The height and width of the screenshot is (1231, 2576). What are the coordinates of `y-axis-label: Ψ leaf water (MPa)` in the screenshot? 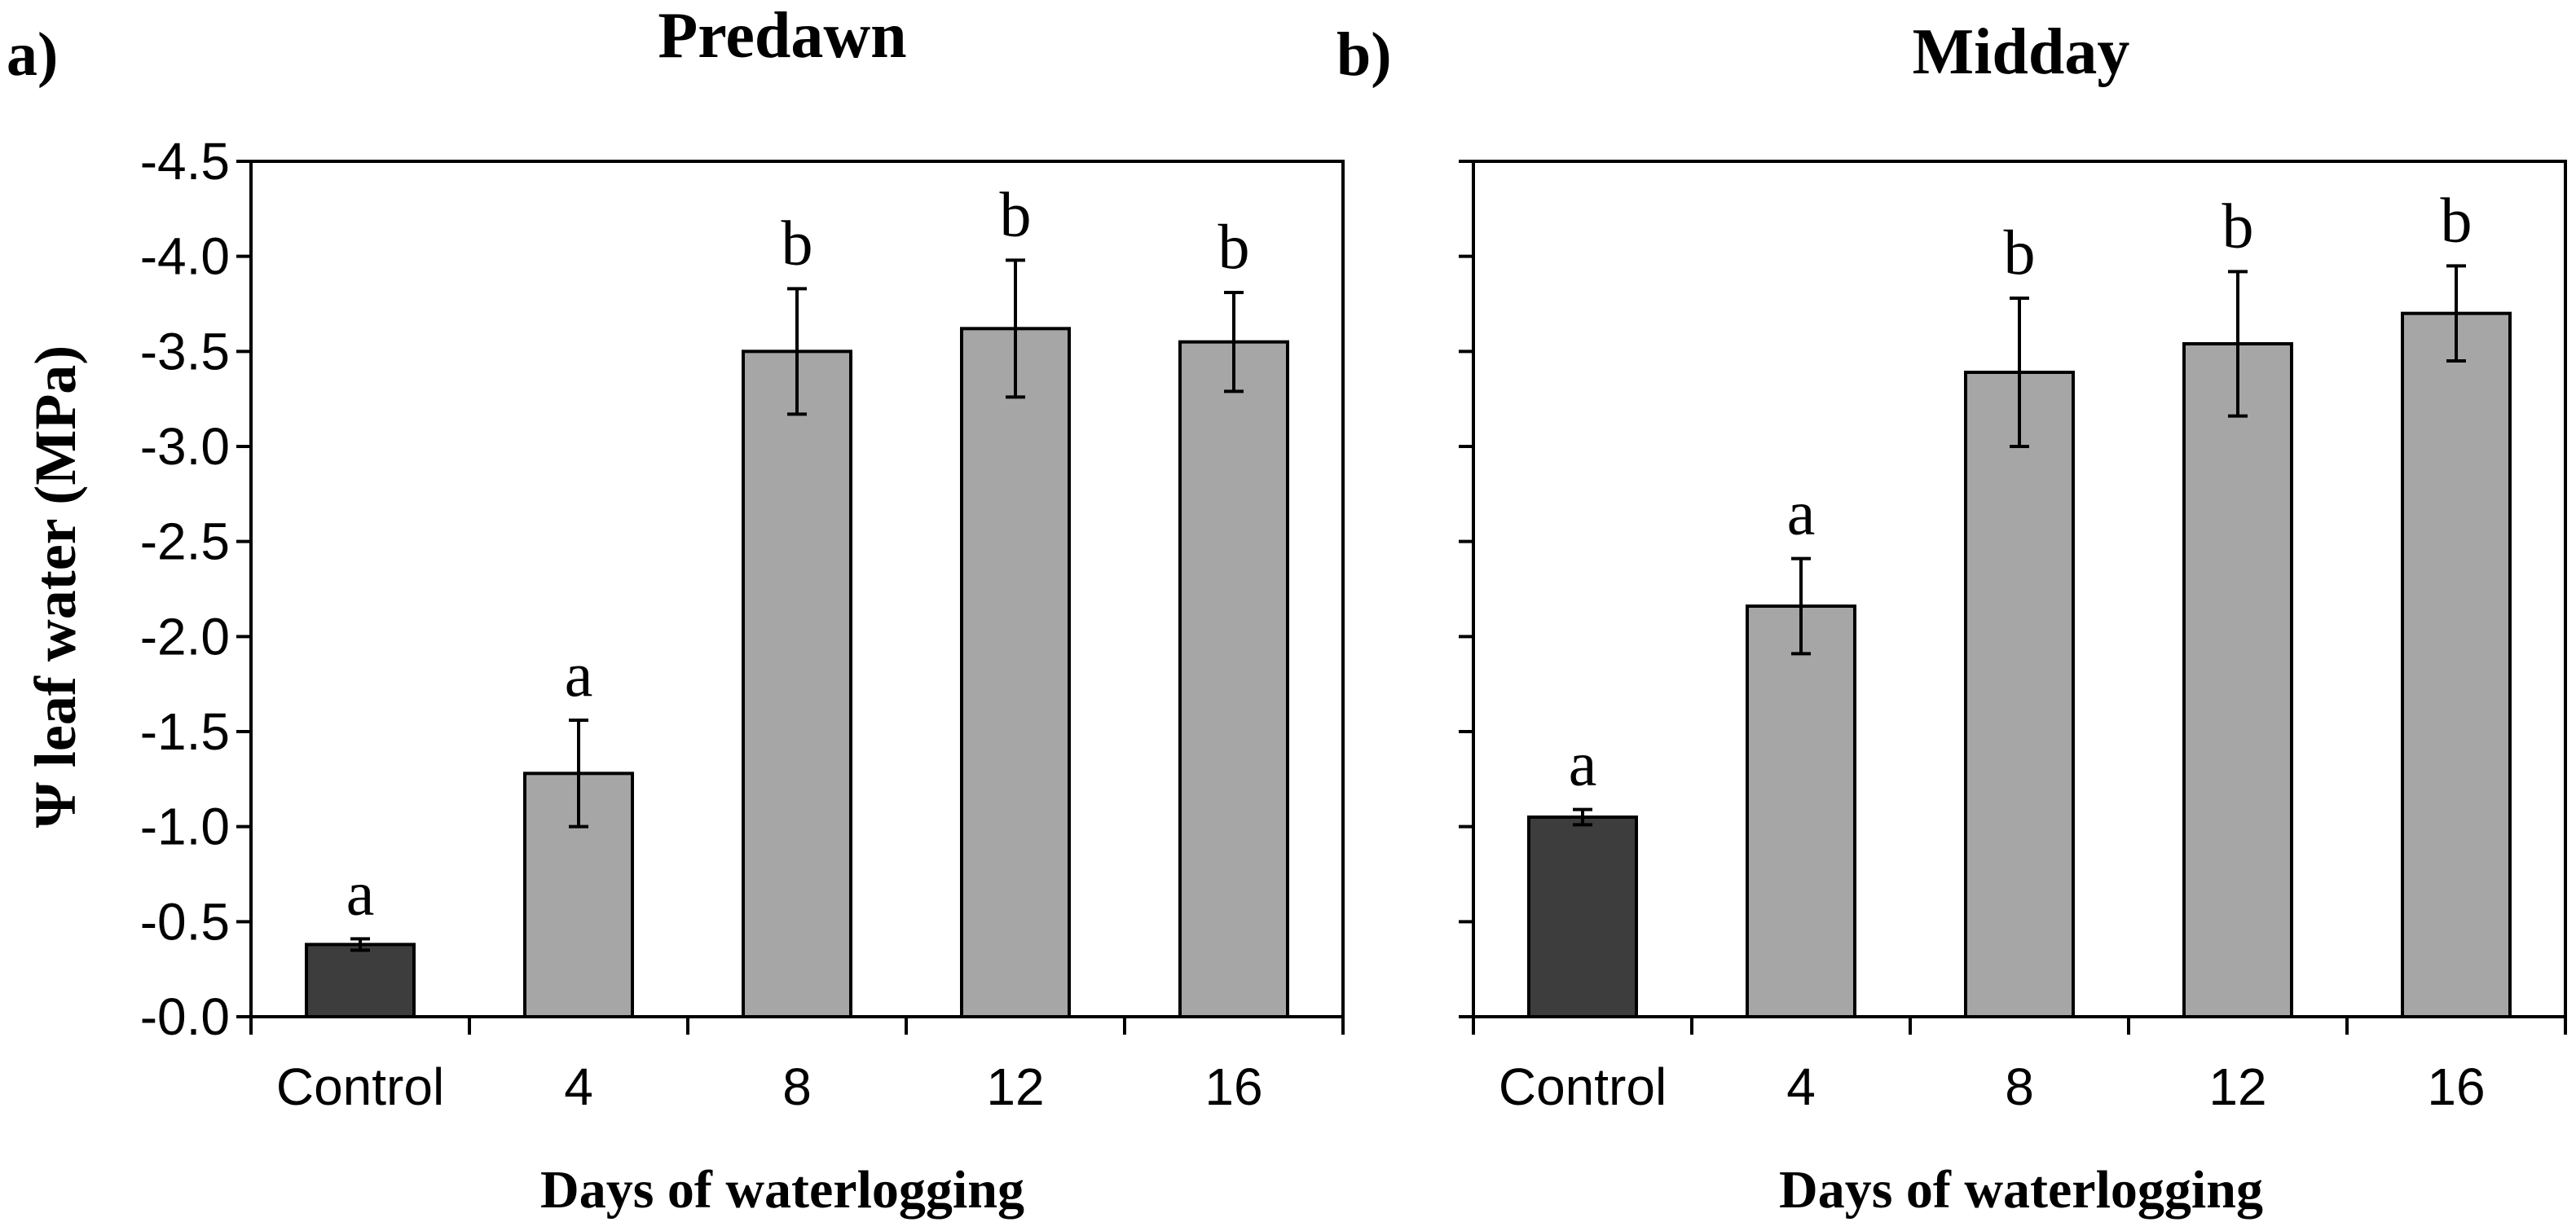 It's located at (56, 587).